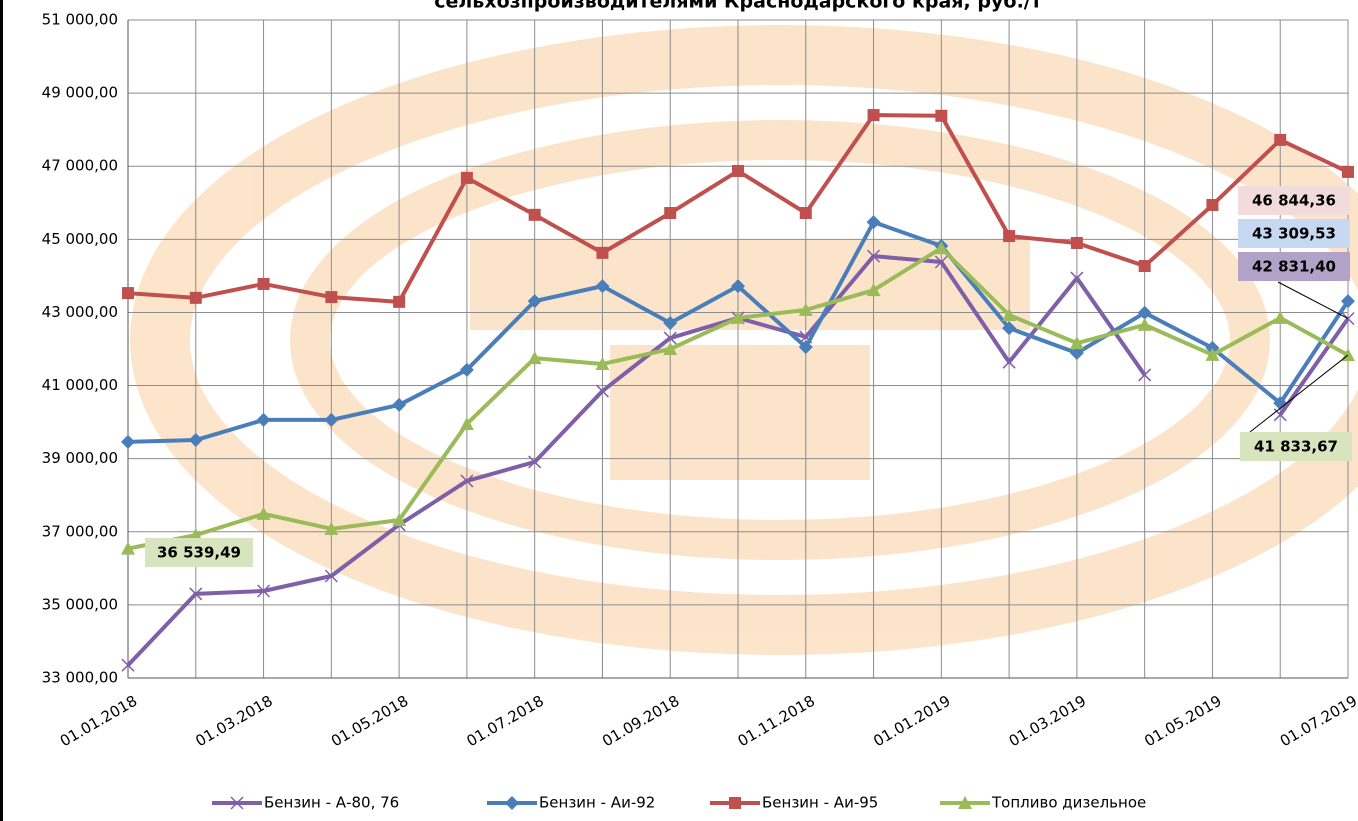 The height and width of the screenshot is (821, 1358). I want to click on x-tick-label: 01.03.2018, so click(233, 721).